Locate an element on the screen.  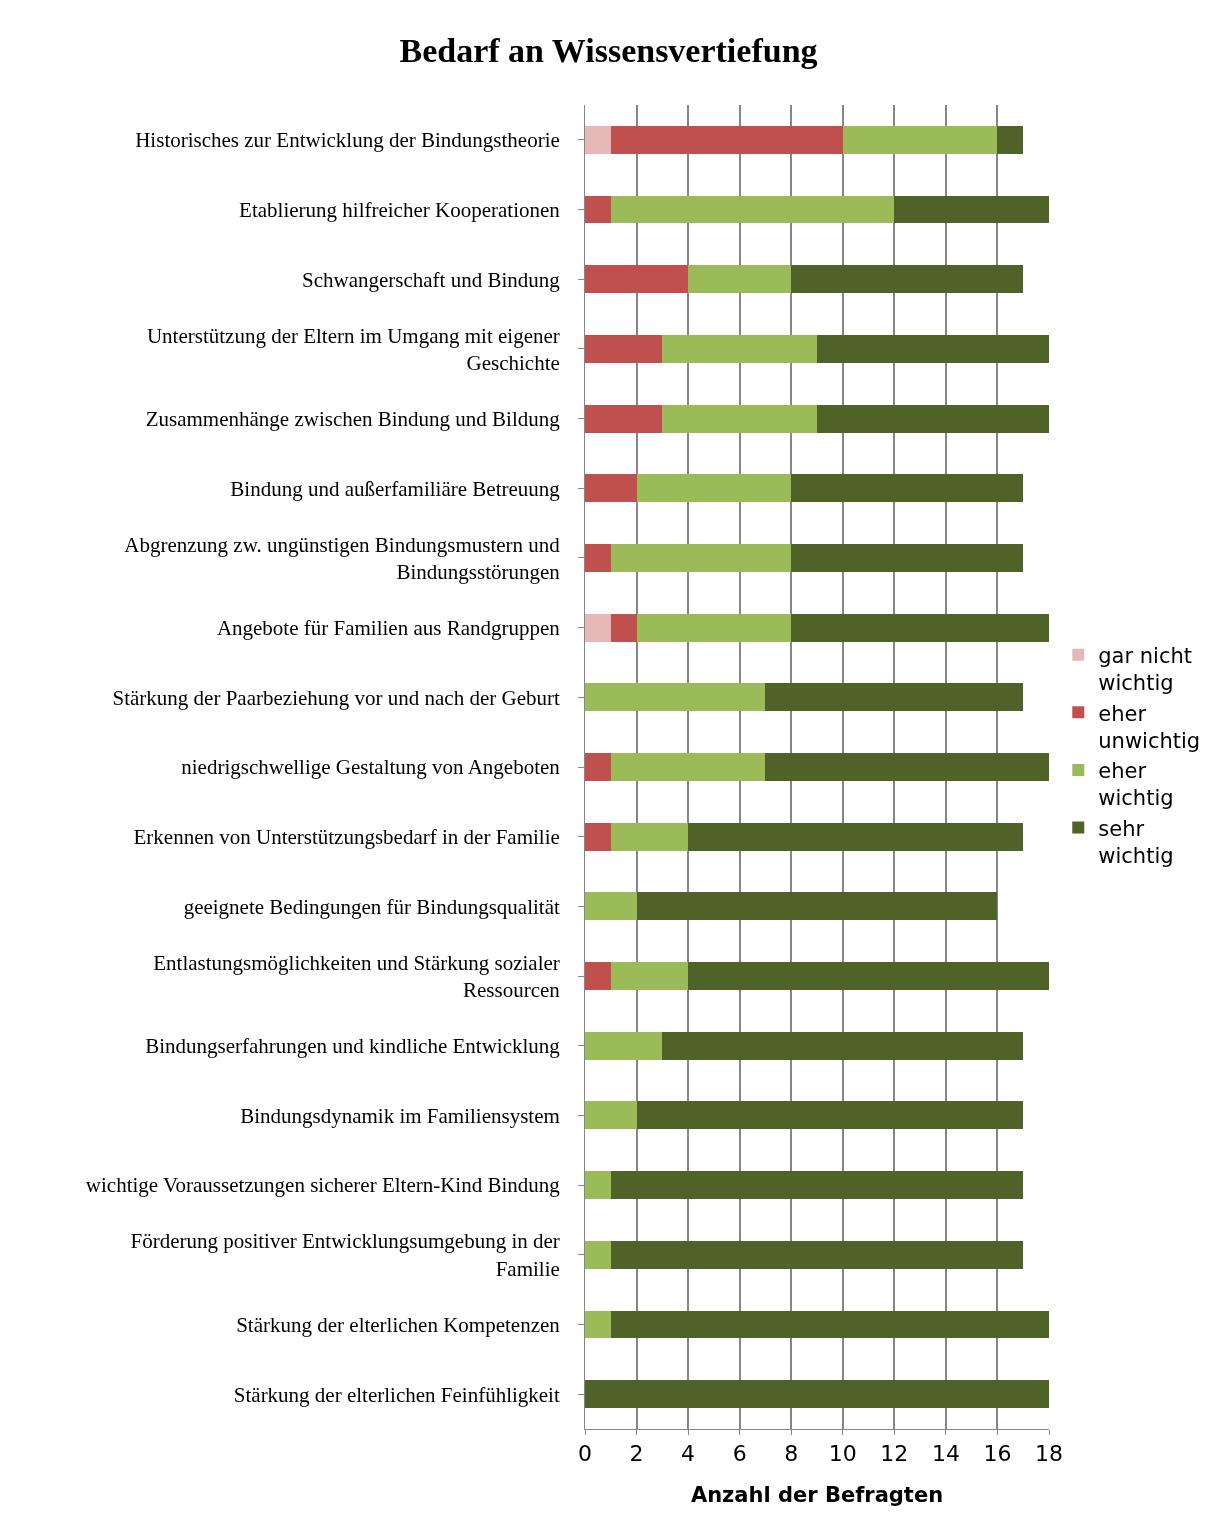
y-tick-label: Entlastungsmöglichkeiten und Stärkung sozialer Ressourcen is located at coordinates (357, 976).